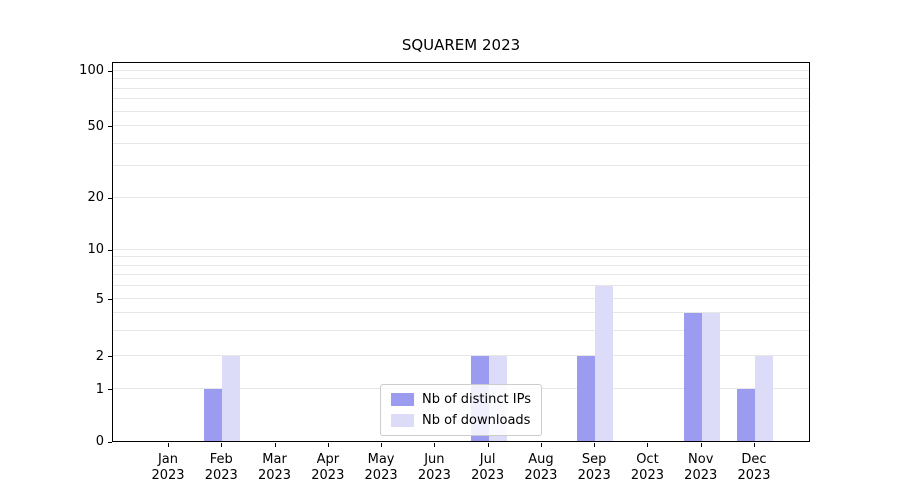  Describe the element at coordinates (95, 126) in the screenshot. I see `y-tick-label-50: 50` at that location.